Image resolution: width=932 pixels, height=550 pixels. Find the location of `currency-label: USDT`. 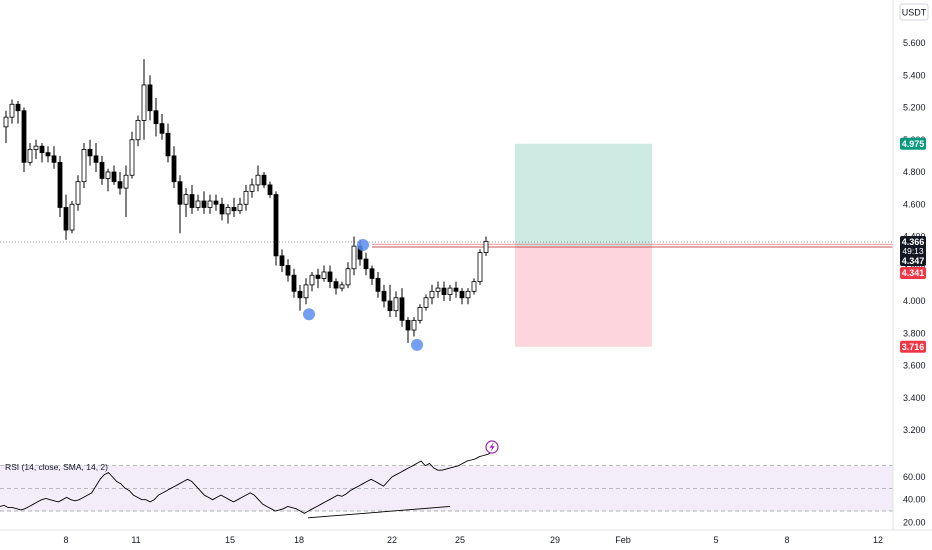

currency-label: USDT is located at coordinates (914, 13).